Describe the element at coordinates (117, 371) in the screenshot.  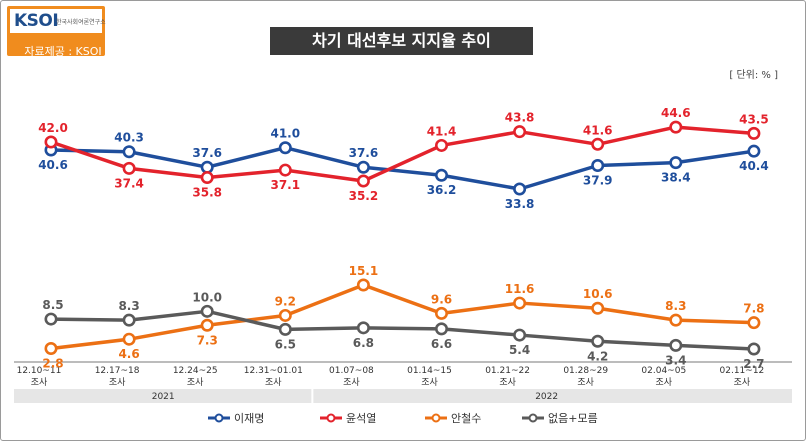
I see `x-tick-label: 12.17~18` at that location.